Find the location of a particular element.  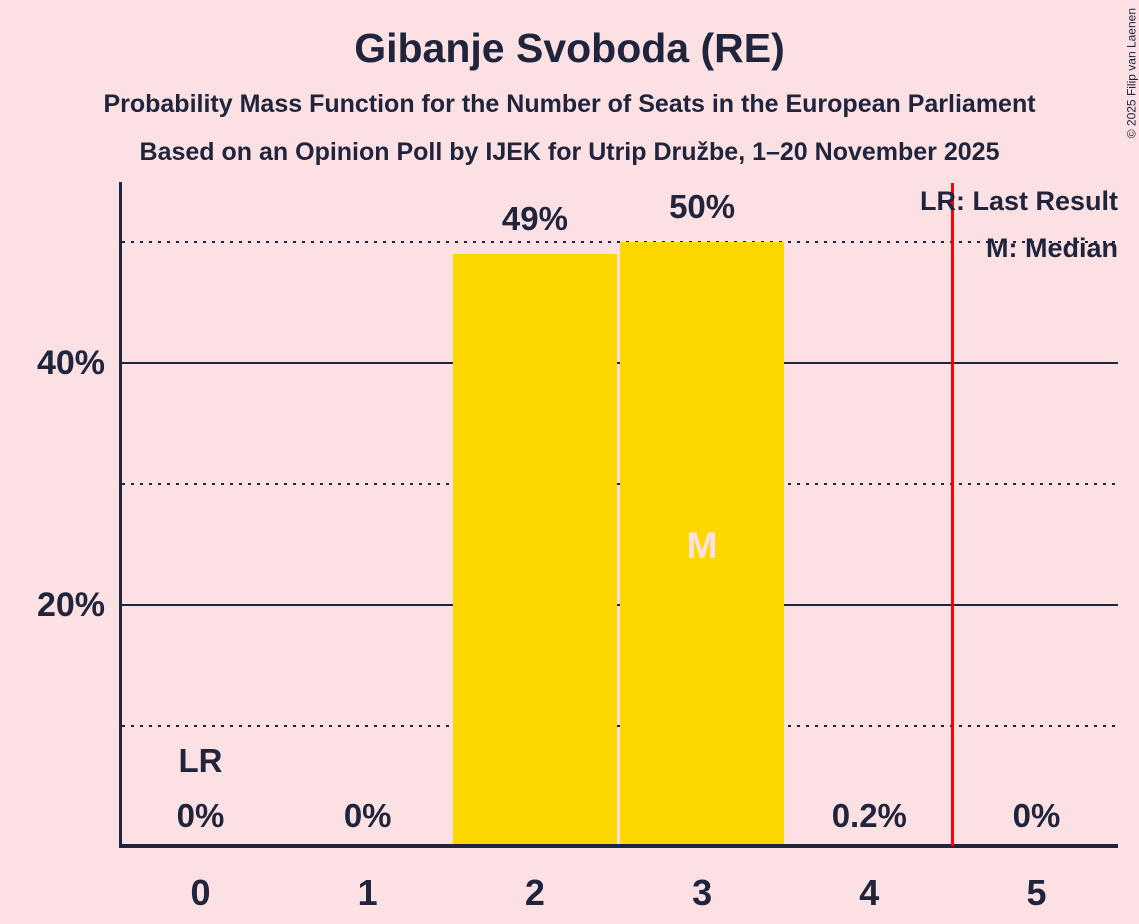

copyright-notice: © 2025 Filip van Laenen is located at coordinates (1131, 73).